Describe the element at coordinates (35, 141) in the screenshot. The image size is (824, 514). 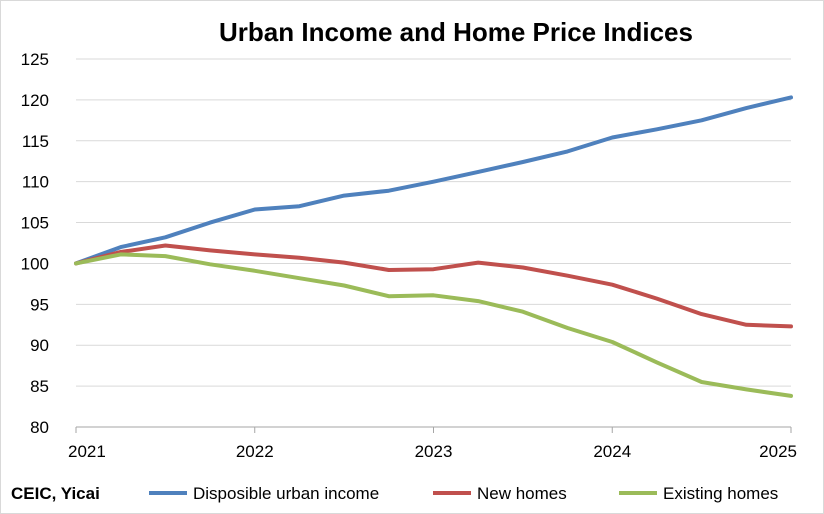
I see `y-tick-label: 115` at that location.